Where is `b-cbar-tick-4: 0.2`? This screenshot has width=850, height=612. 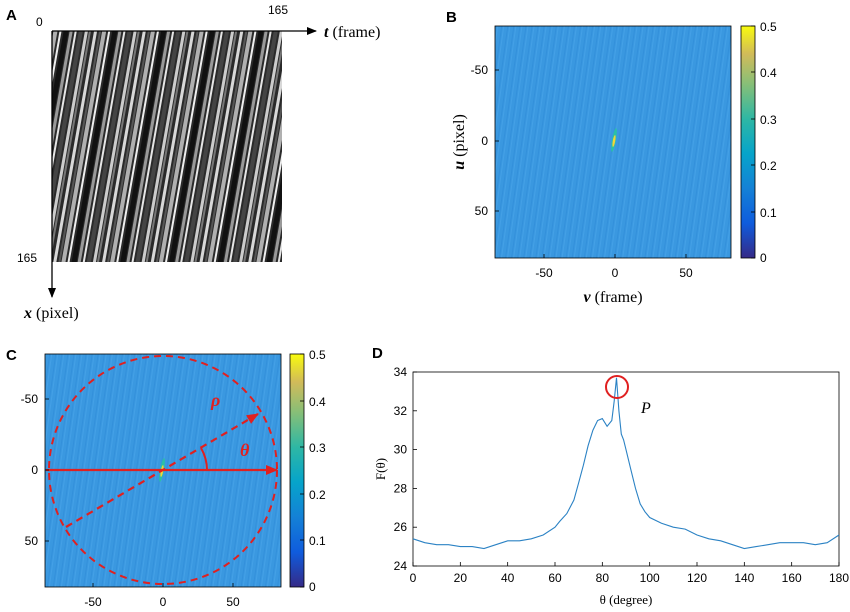 b-cbar-tick-4: 0.2 is located at coordinates (768, 166).